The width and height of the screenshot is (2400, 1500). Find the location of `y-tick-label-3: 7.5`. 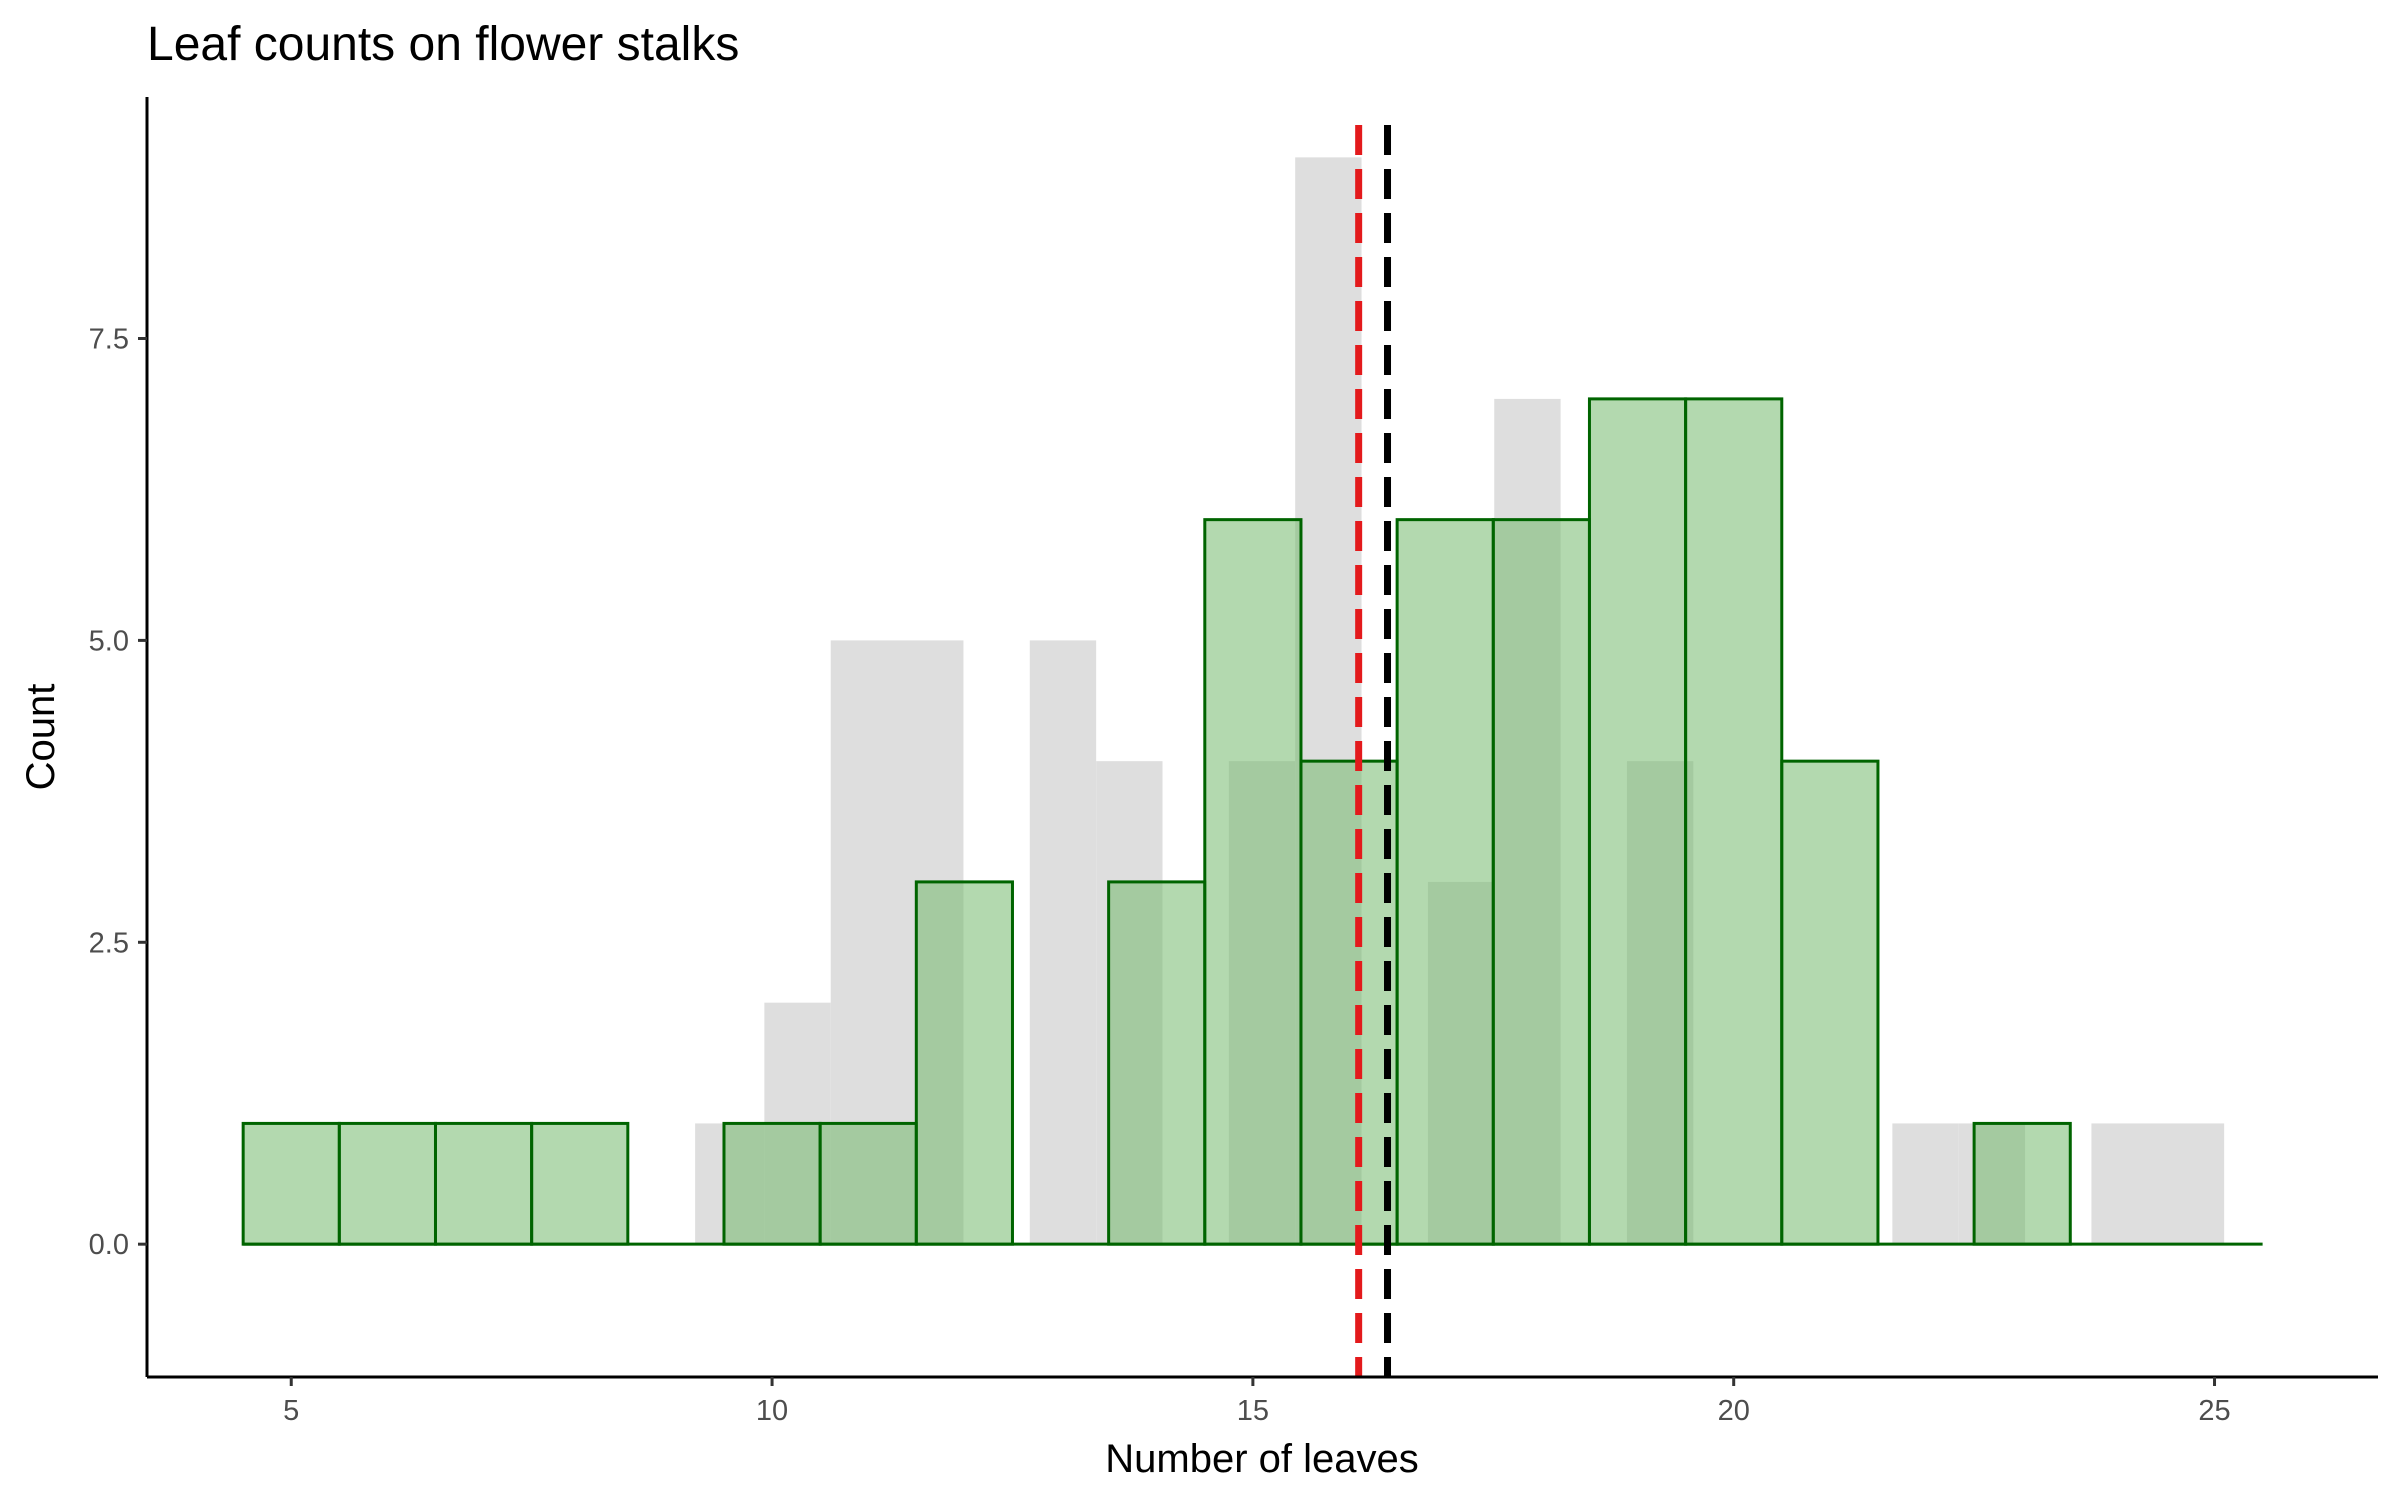

y-tick-label-3: 7.5 is located at coordinates (109, 340).